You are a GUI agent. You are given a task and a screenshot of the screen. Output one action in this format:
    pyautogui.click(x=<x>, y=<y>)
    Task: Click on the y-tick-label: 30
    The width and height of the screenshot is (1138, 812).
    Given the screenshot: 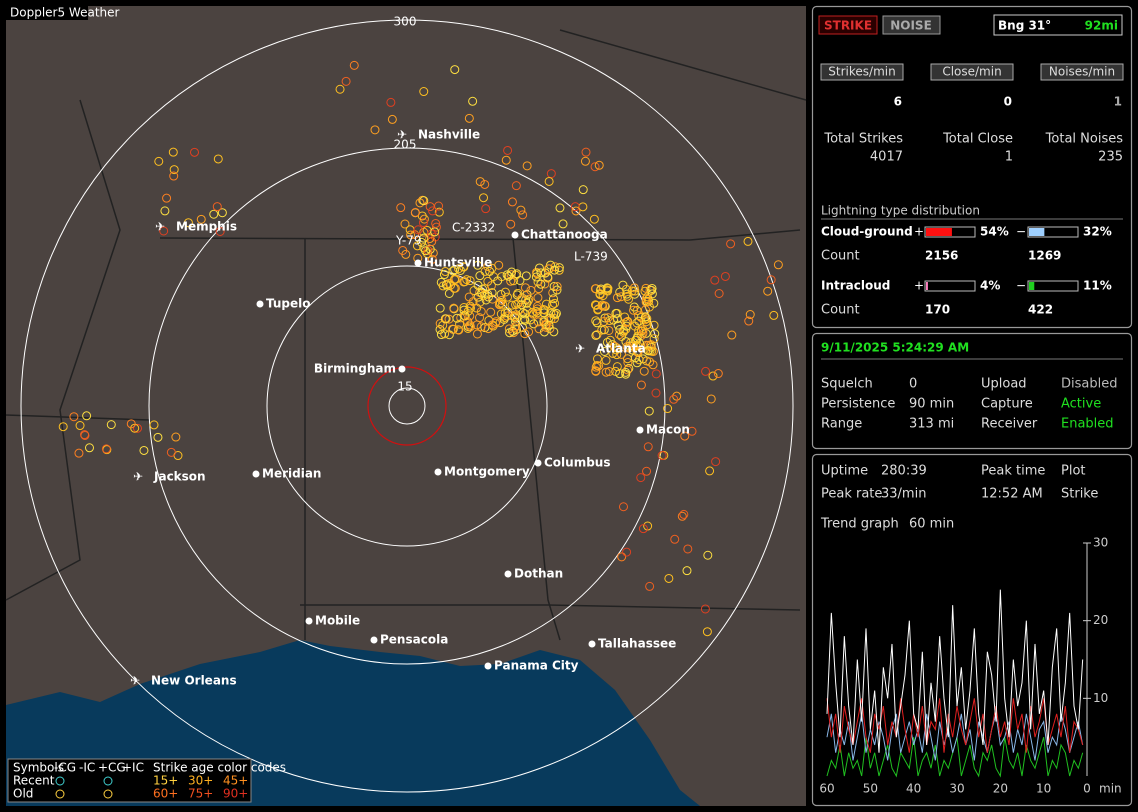 What is the action you would take?
    pyautogui.click(x=1100, y=543)
    